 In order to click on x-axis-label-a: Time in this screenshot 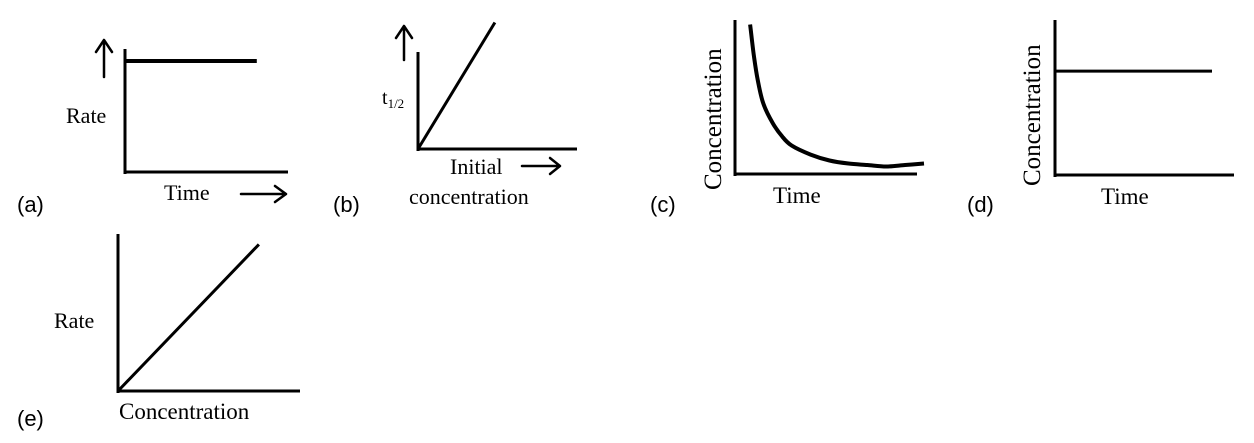, I will do `click(187, 192)`.